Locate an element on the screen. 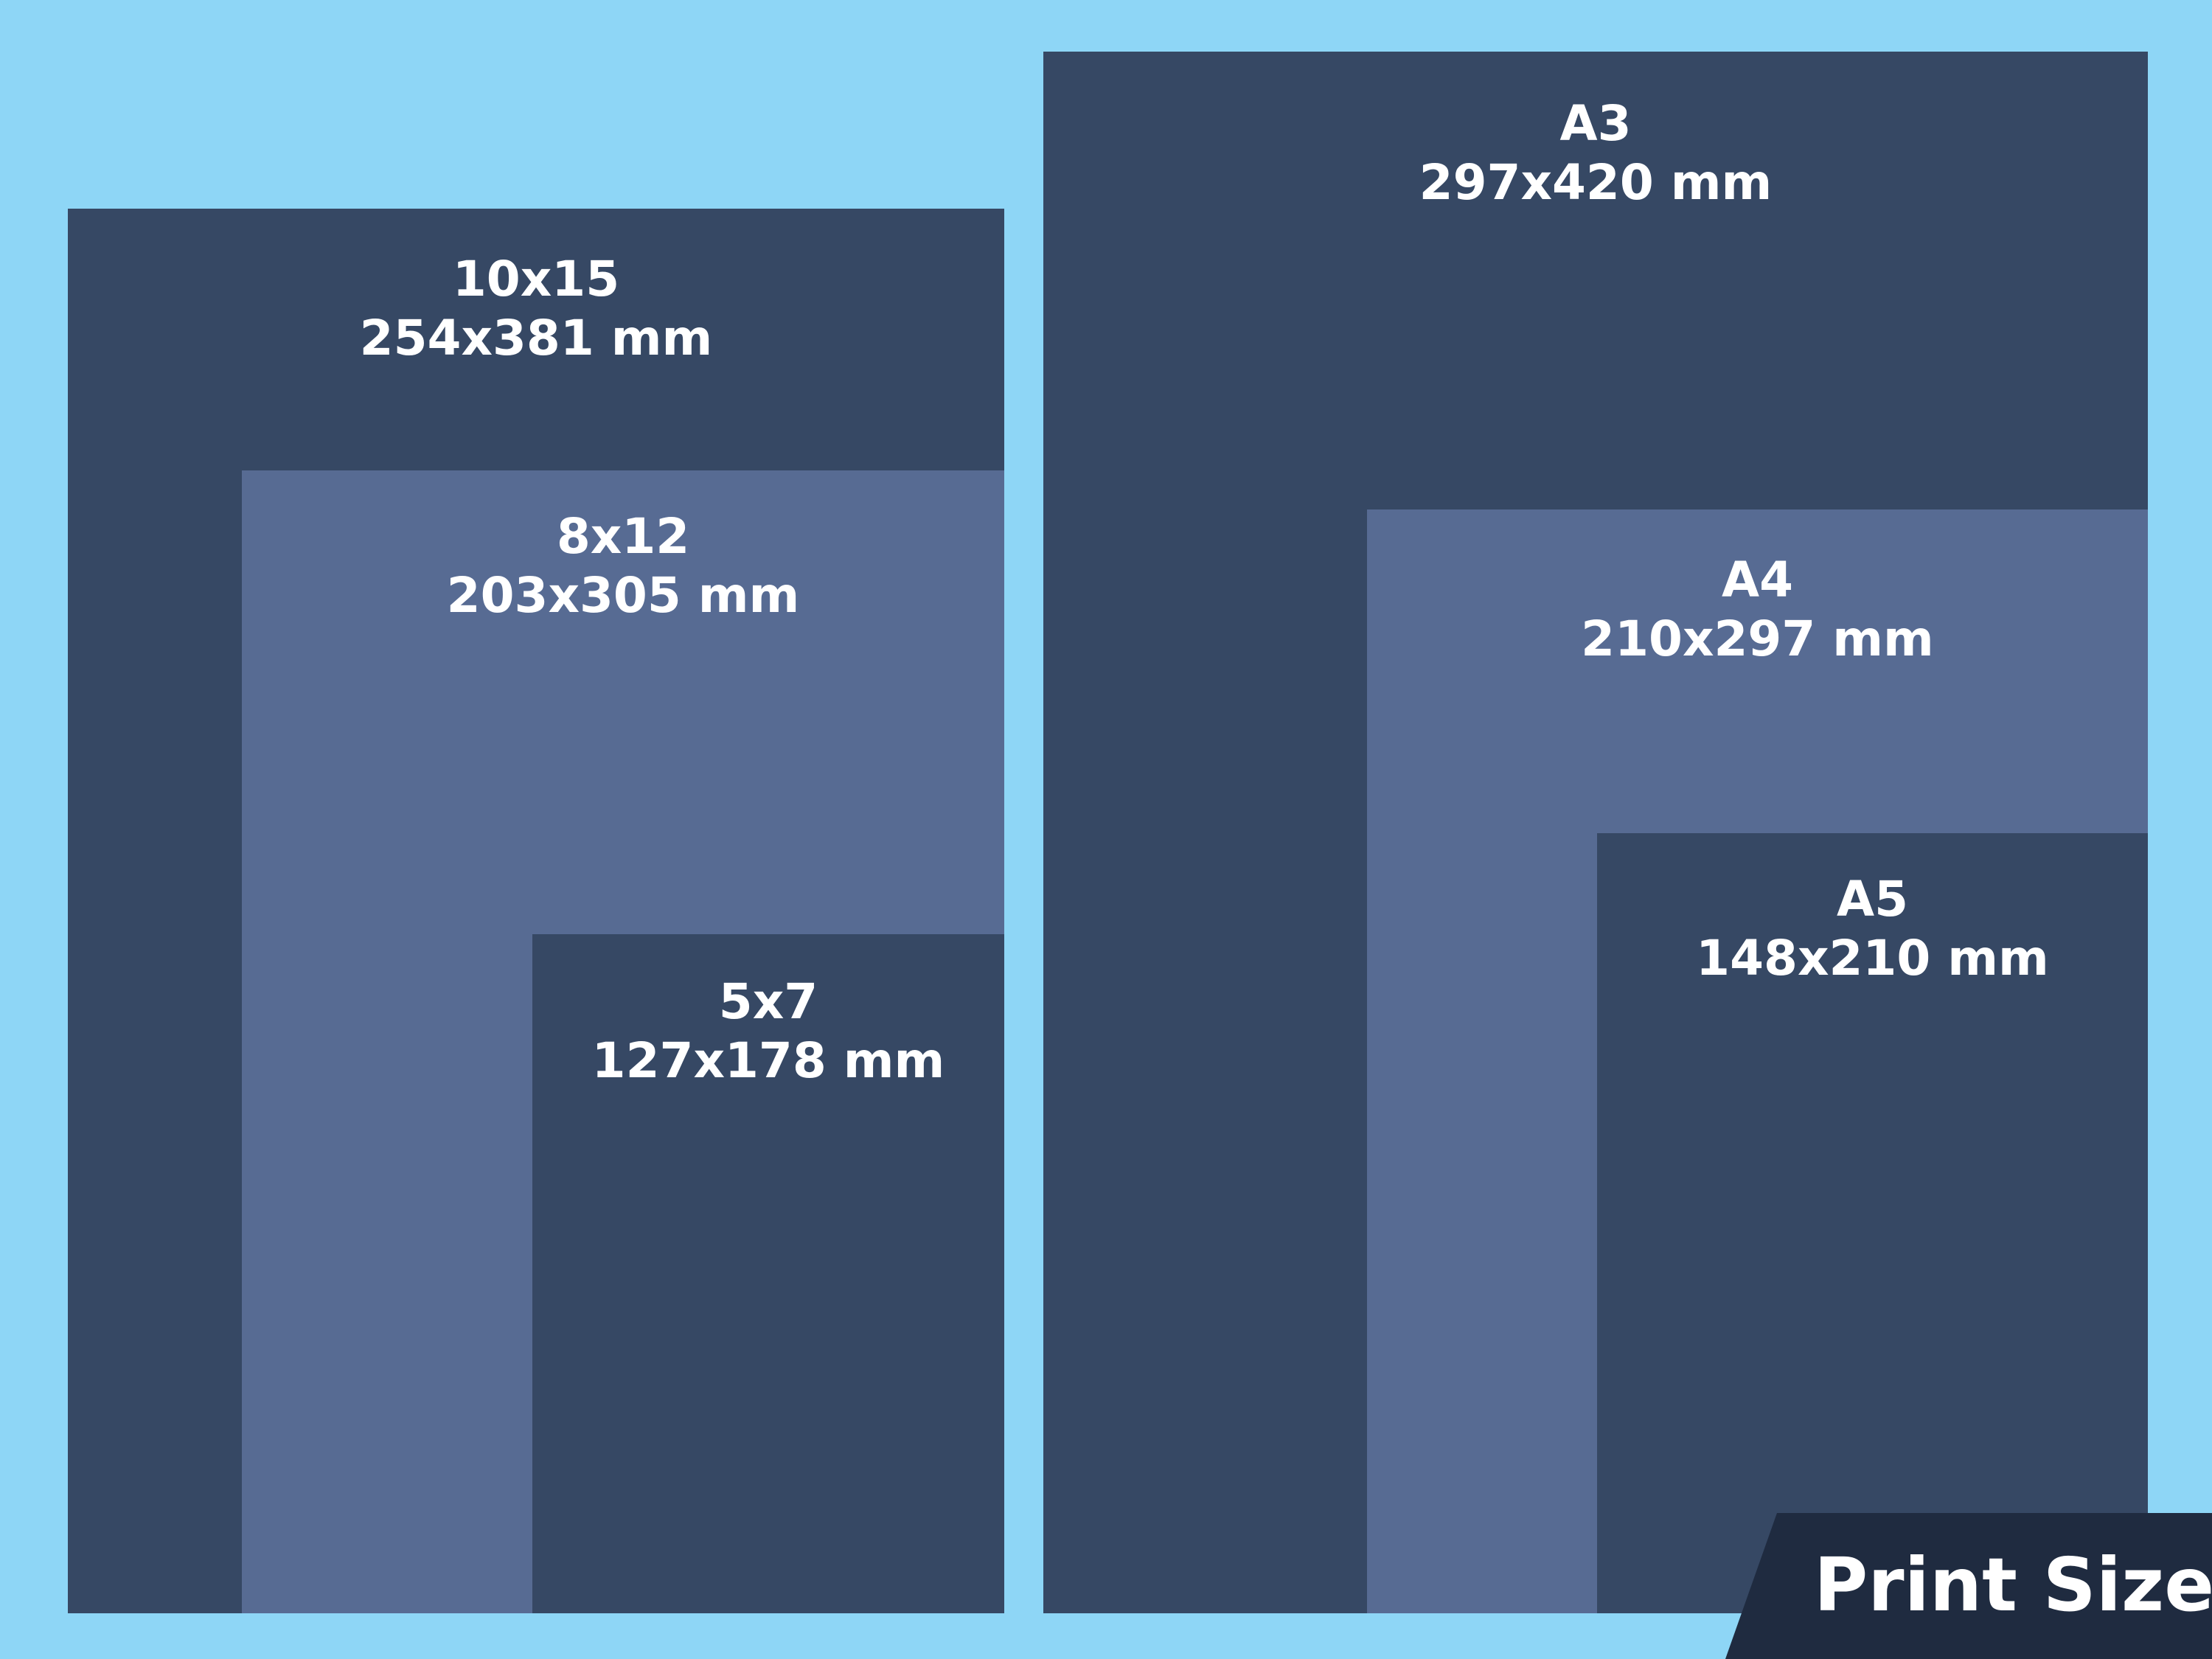 The width and height of the screenshot is (2212, 1659). title-badge-shape is located at coordinates (1968, 1586).